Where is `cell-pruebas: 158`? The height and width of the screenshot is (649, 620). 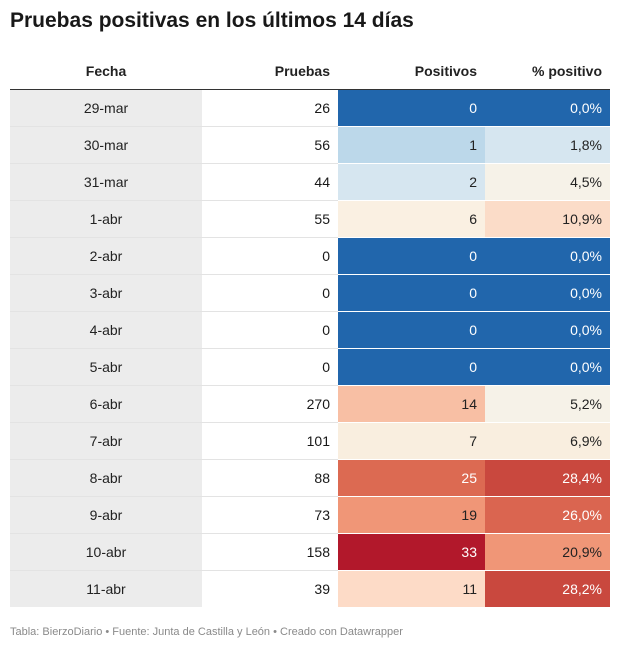
cell-pruebas: 158 is located at coordinates (270, 552).